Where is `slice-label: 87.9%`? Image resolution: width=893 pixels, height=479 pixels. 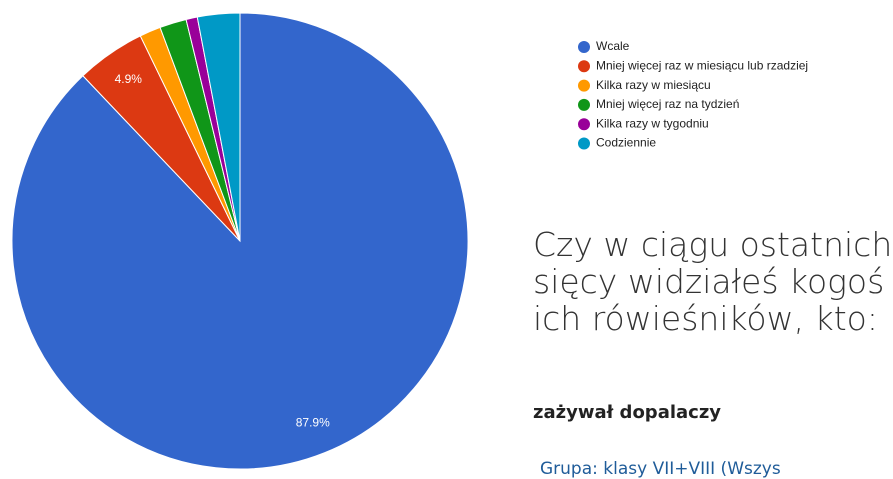 slice-label: 87.9% is located at coordinates (313, 422).